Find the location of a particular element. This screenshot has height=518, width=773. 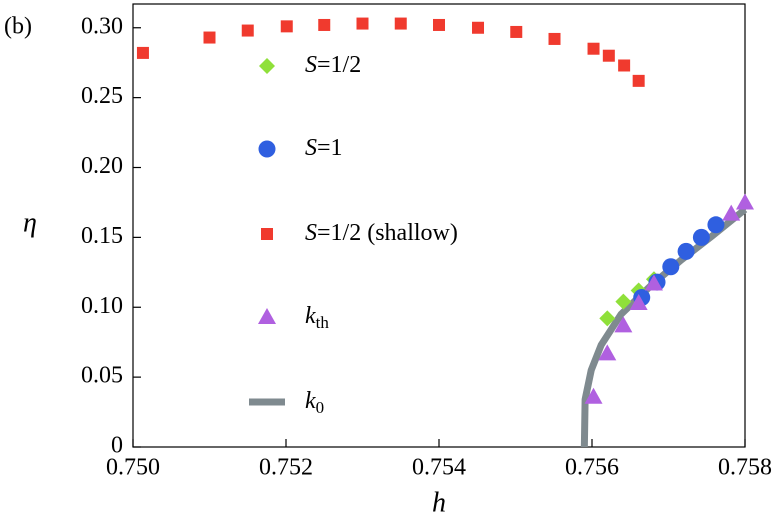

x-axis-label: h is located at coordinates (439, 502).